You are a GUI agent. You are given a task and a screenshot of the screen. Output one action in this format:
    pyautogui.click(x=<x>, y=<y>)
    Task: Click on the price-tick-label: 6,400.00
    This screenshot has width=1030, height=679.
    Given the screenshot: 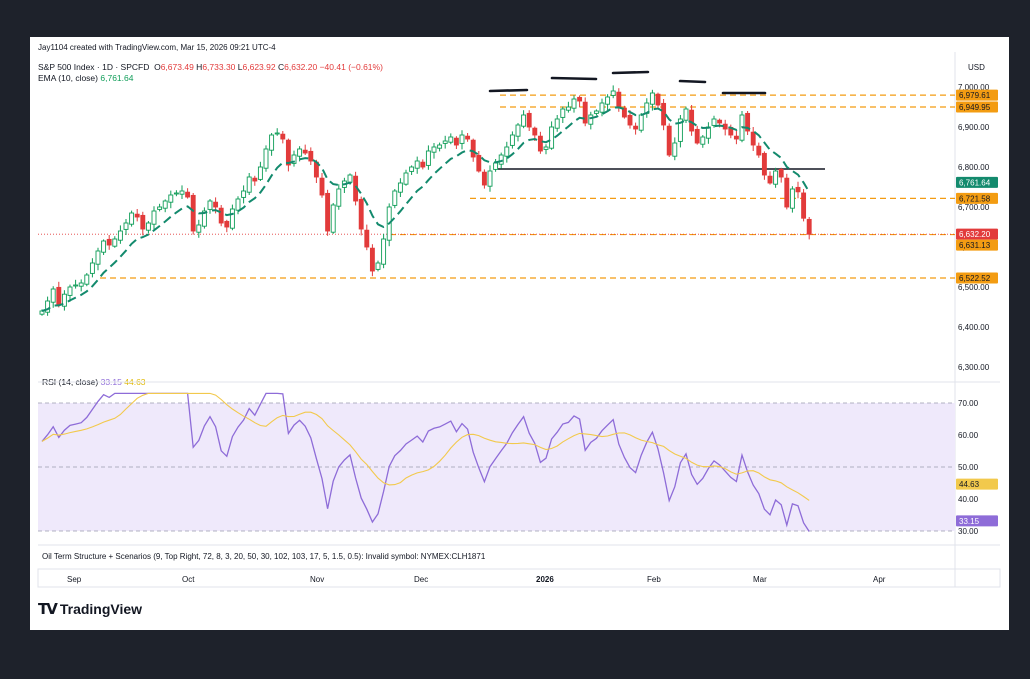 What is the action you would take?
    pyautogui.click(x=974, y=327)
    